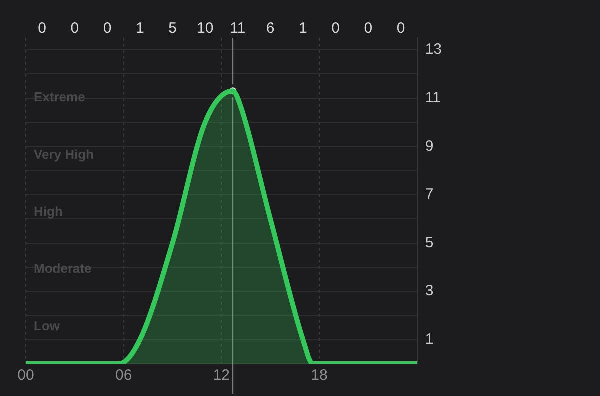  I want to click on x-tick-label: 12, so click(221, 375).